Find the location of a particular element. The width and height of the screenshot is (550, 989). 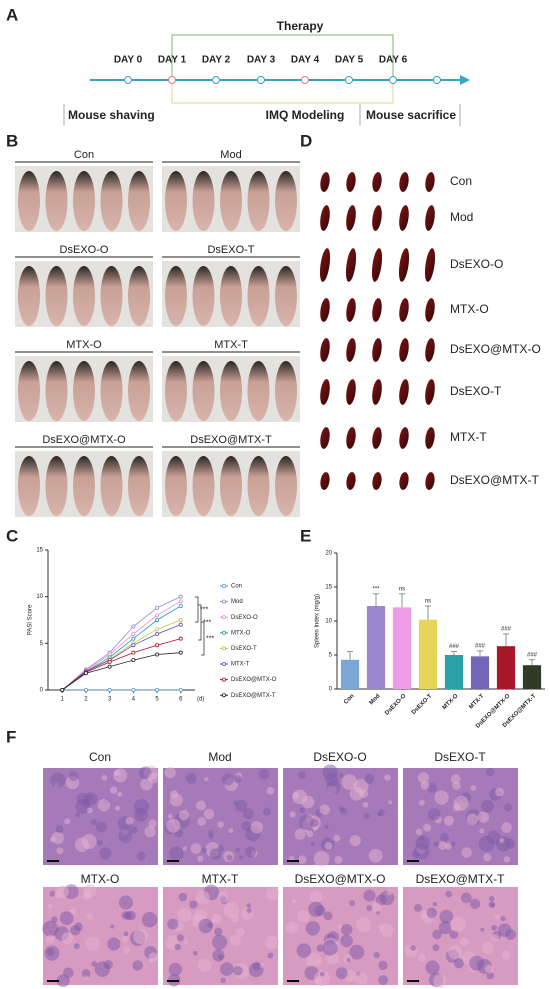

spleen-label: MTX-T is located at coordinates (468, 437).